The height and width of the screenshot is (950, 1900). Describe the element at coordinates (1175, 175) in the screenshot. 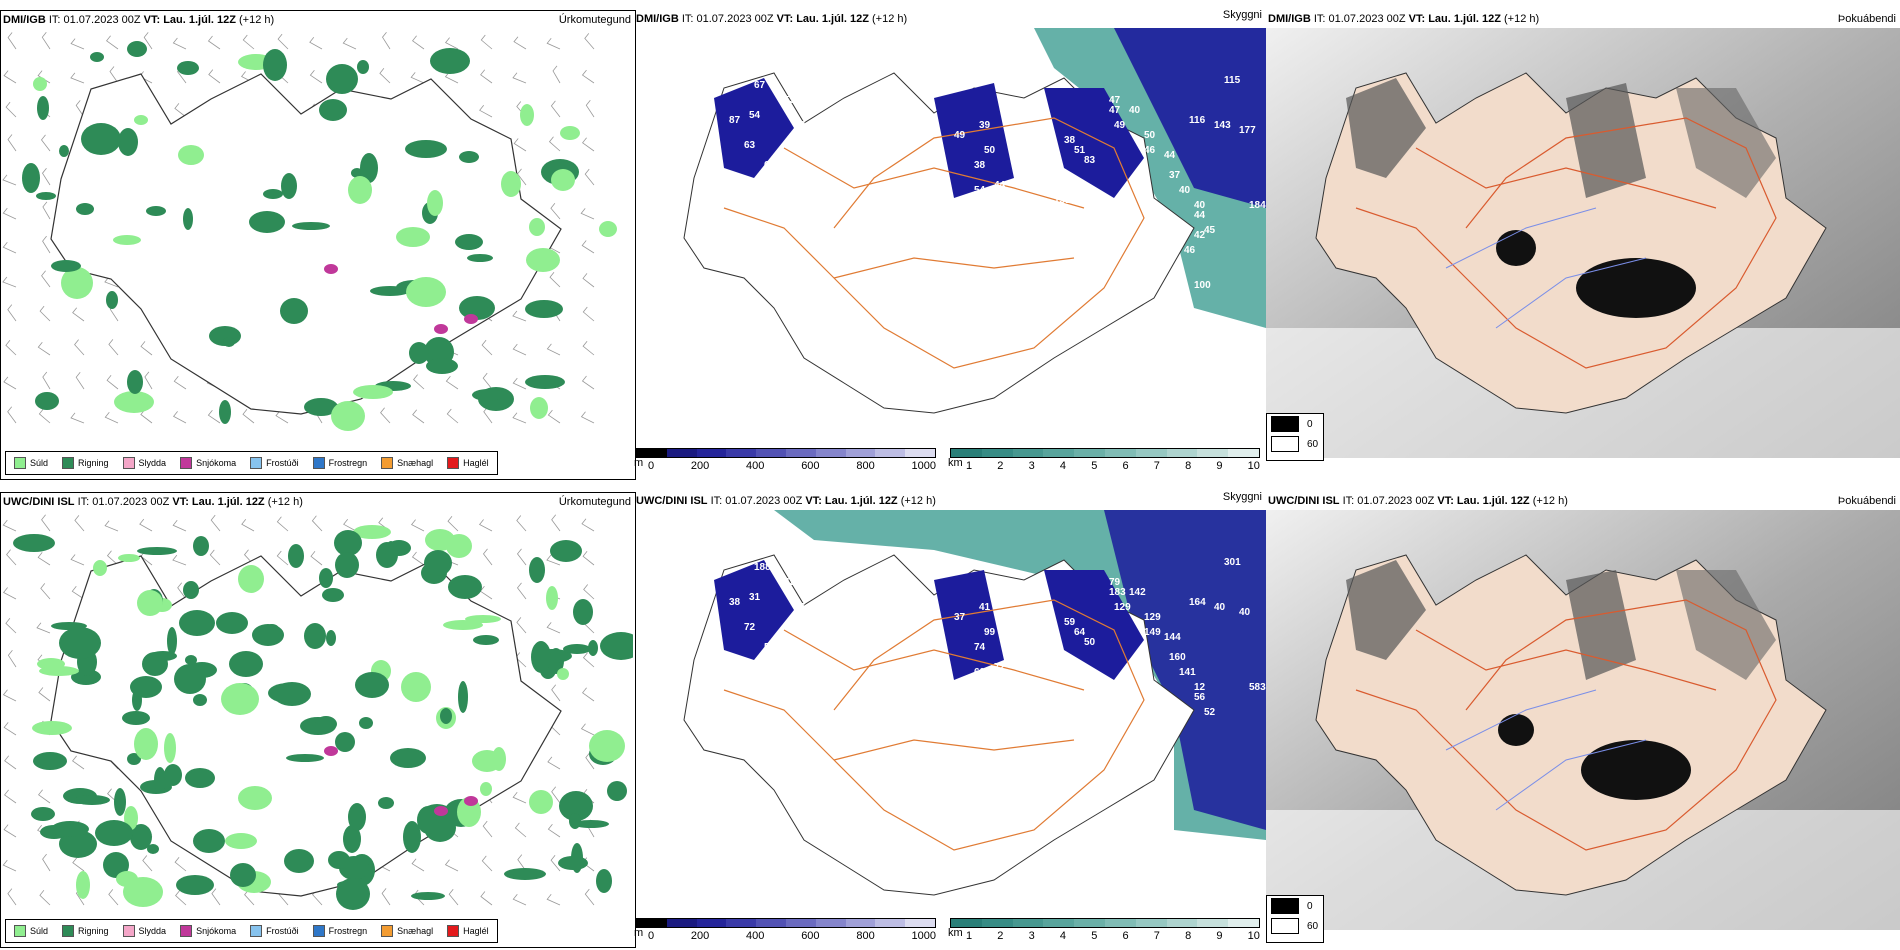

I see `visibility-label: 37` at that location.